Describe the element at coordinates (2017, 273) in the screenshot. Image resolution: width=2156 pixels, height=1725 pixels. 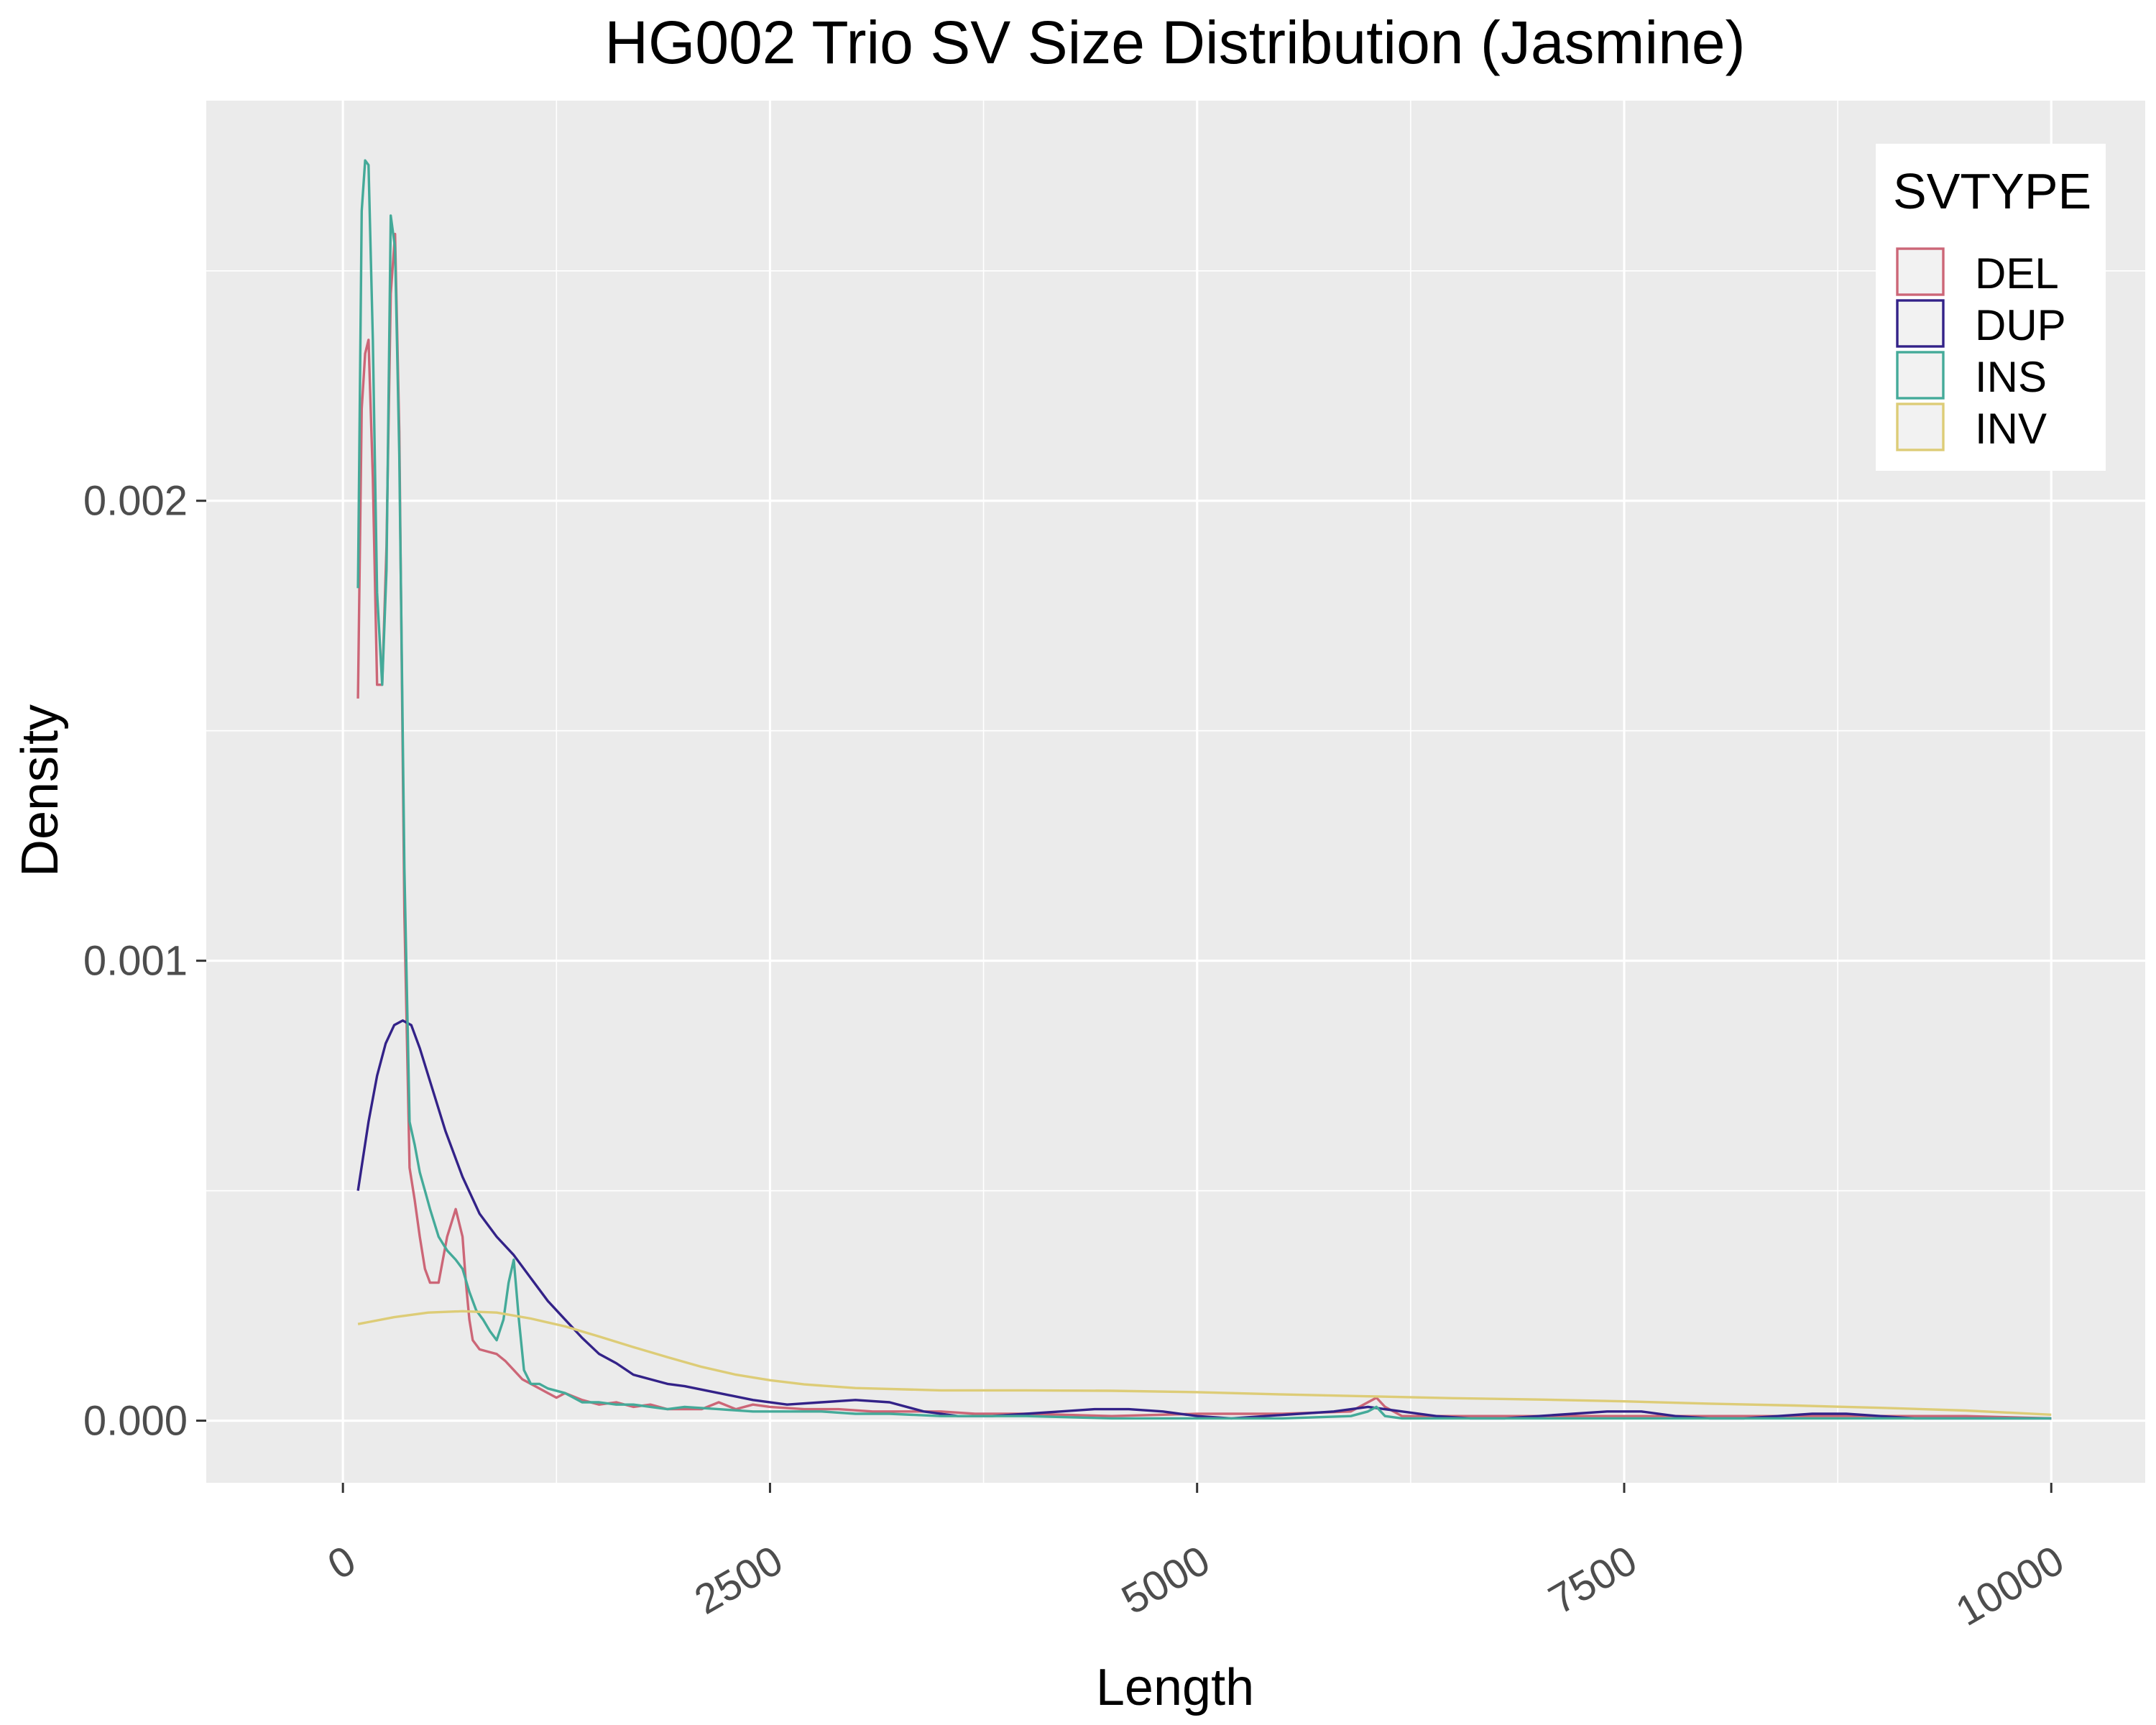
I see `legend-label-del: DEL` at that location.